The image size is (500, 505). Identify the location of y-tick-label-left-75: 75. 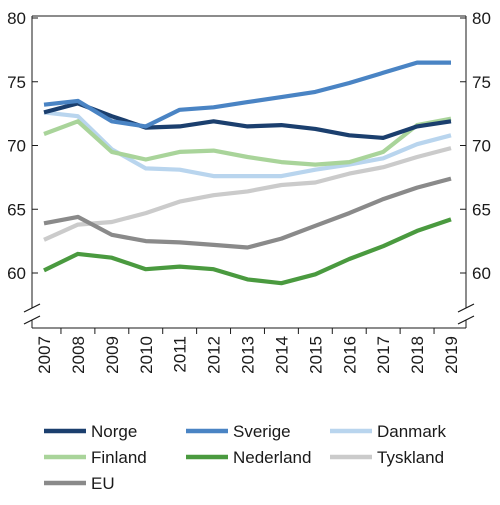
(16, 82).